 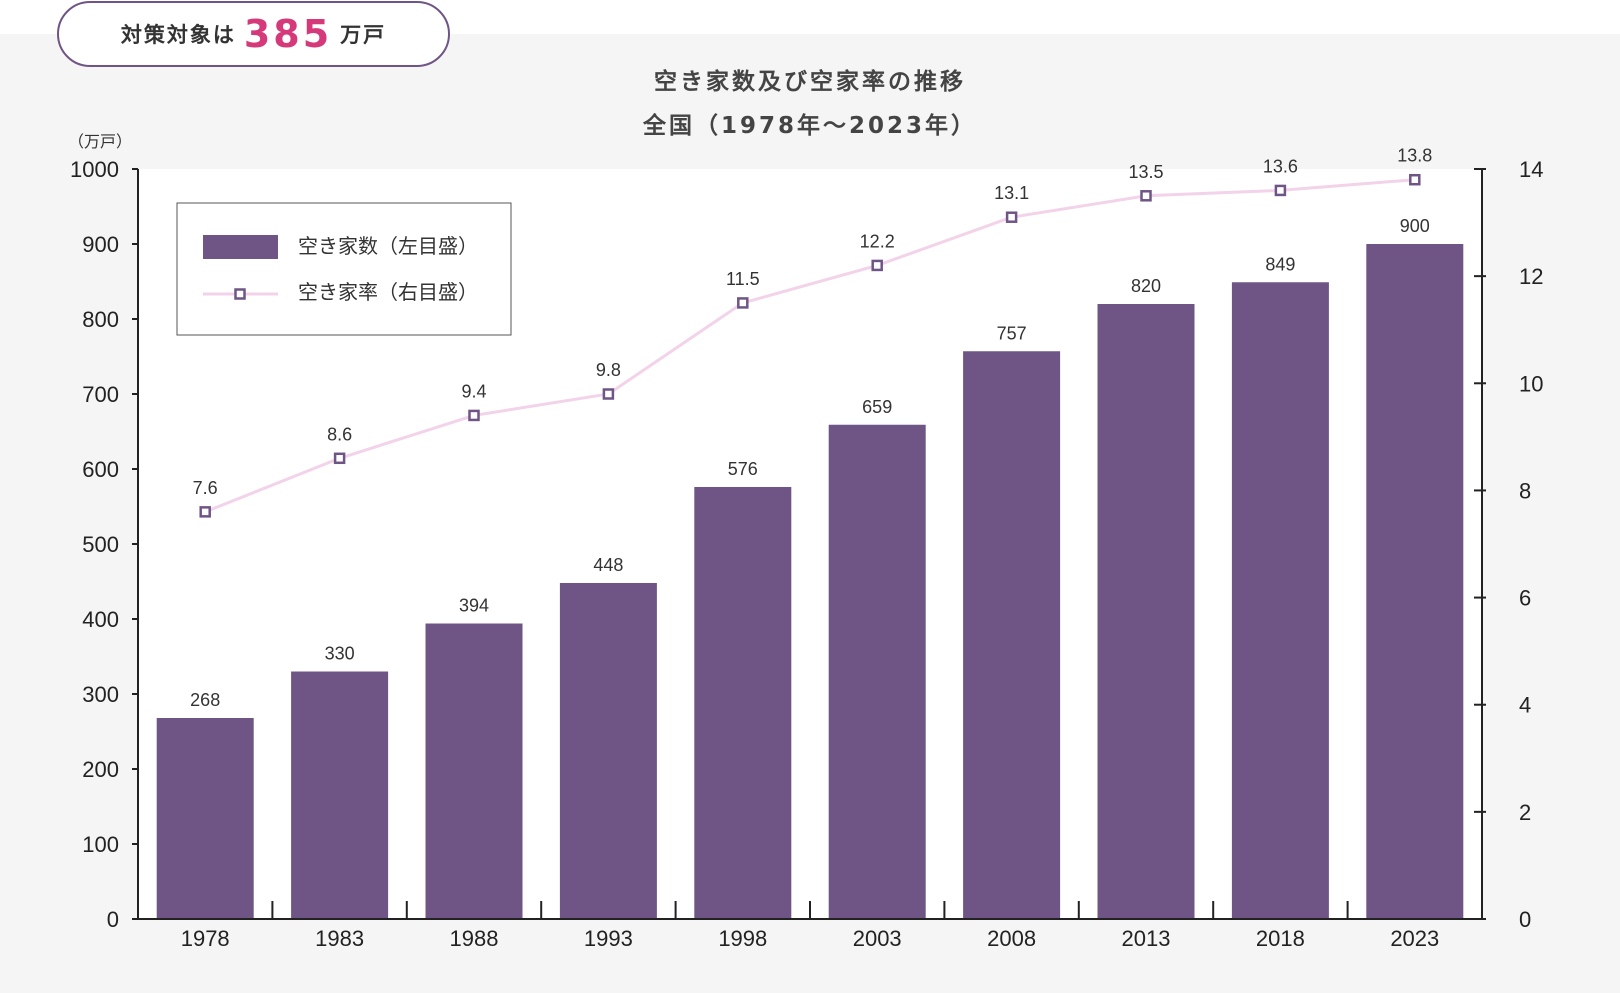 I want to click on rate-value-label-2008: 13.1, so click(x=1011, y=193).